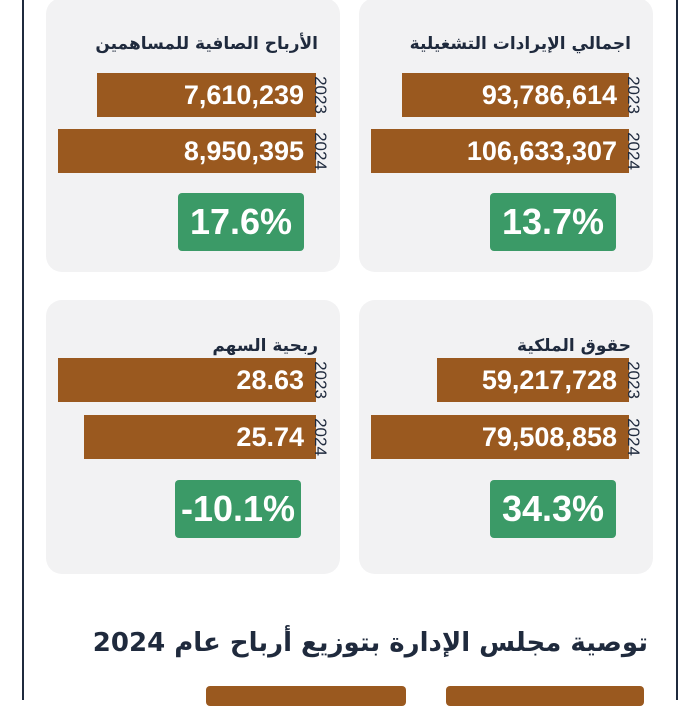 The width and height of the screenshot is (700, 706). I want to click on bar-2024: 25.74, so click(200, 437).